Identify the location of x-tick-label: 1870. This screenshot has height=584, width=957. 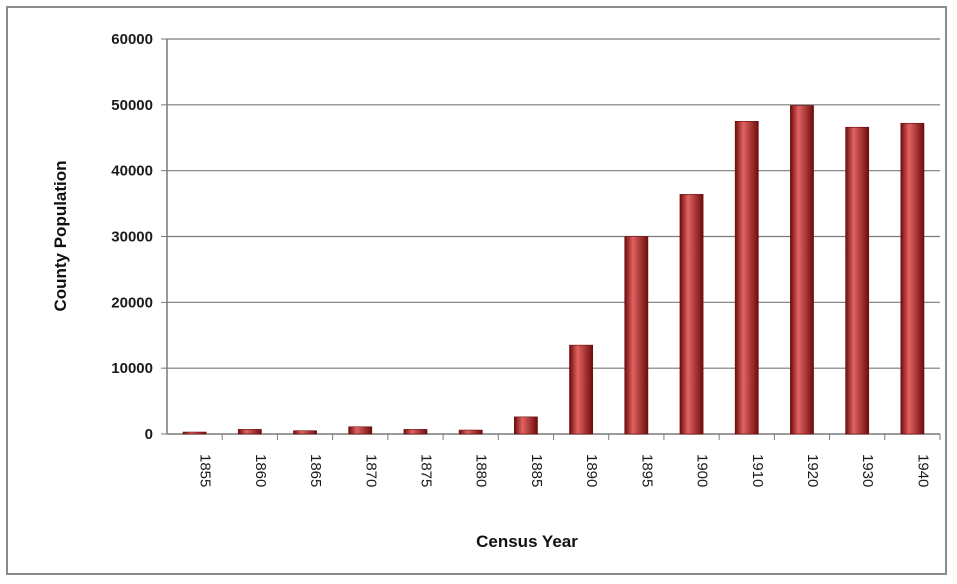
(370, 470).